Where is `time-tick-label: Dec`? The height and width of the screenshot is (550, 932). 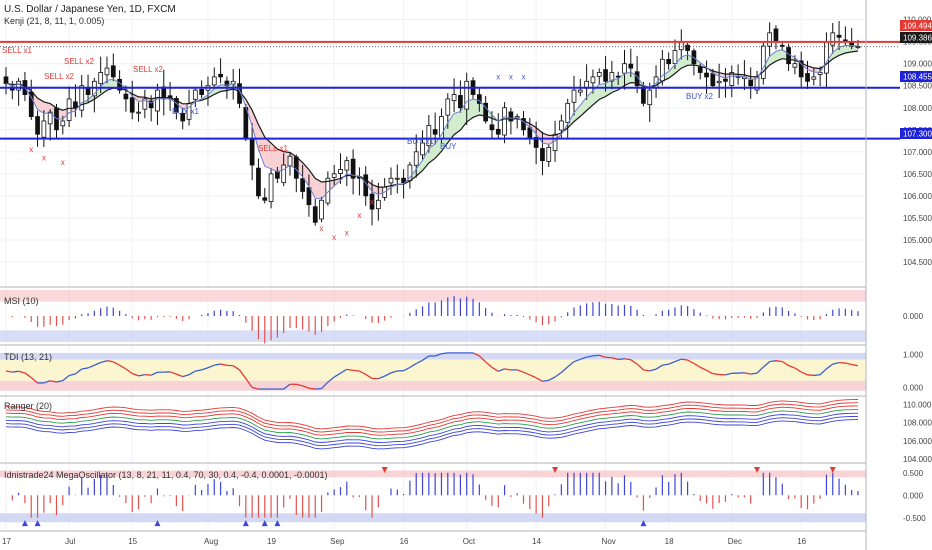
time-tick-label: Dec is located at coordinates (735, 541).